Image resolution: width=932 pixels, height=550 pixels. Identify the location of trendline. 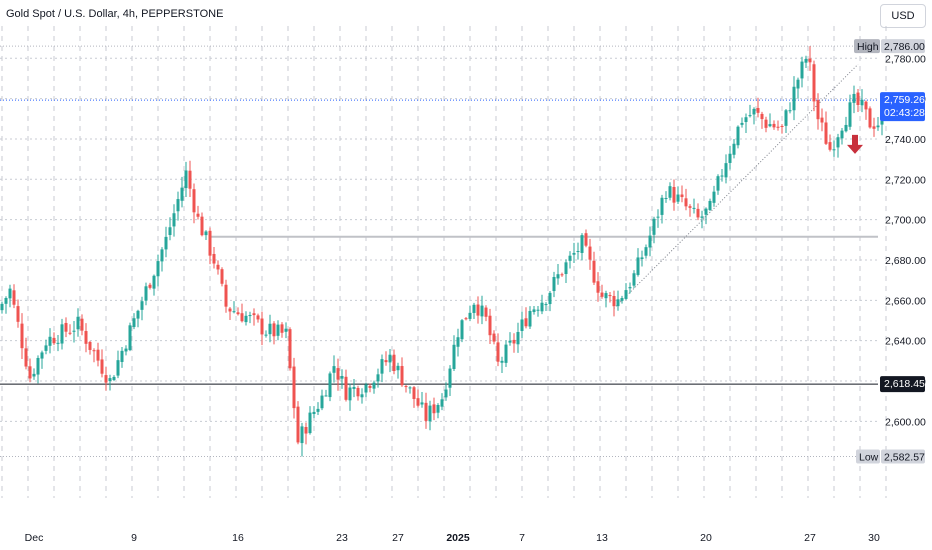
(736, 186).